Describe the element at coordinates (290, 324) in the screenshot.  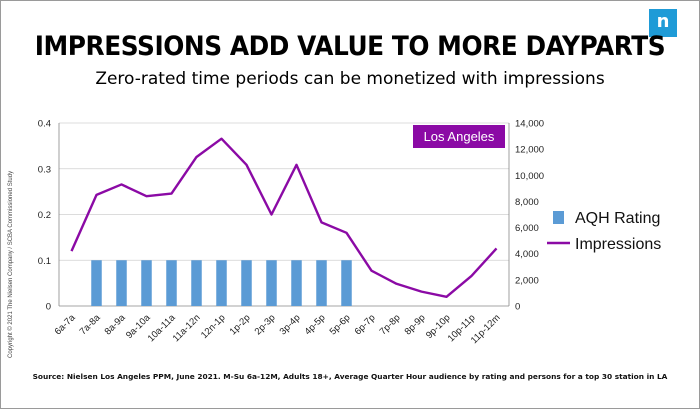
I see `x-tick-label: 3p-4p` at that location.